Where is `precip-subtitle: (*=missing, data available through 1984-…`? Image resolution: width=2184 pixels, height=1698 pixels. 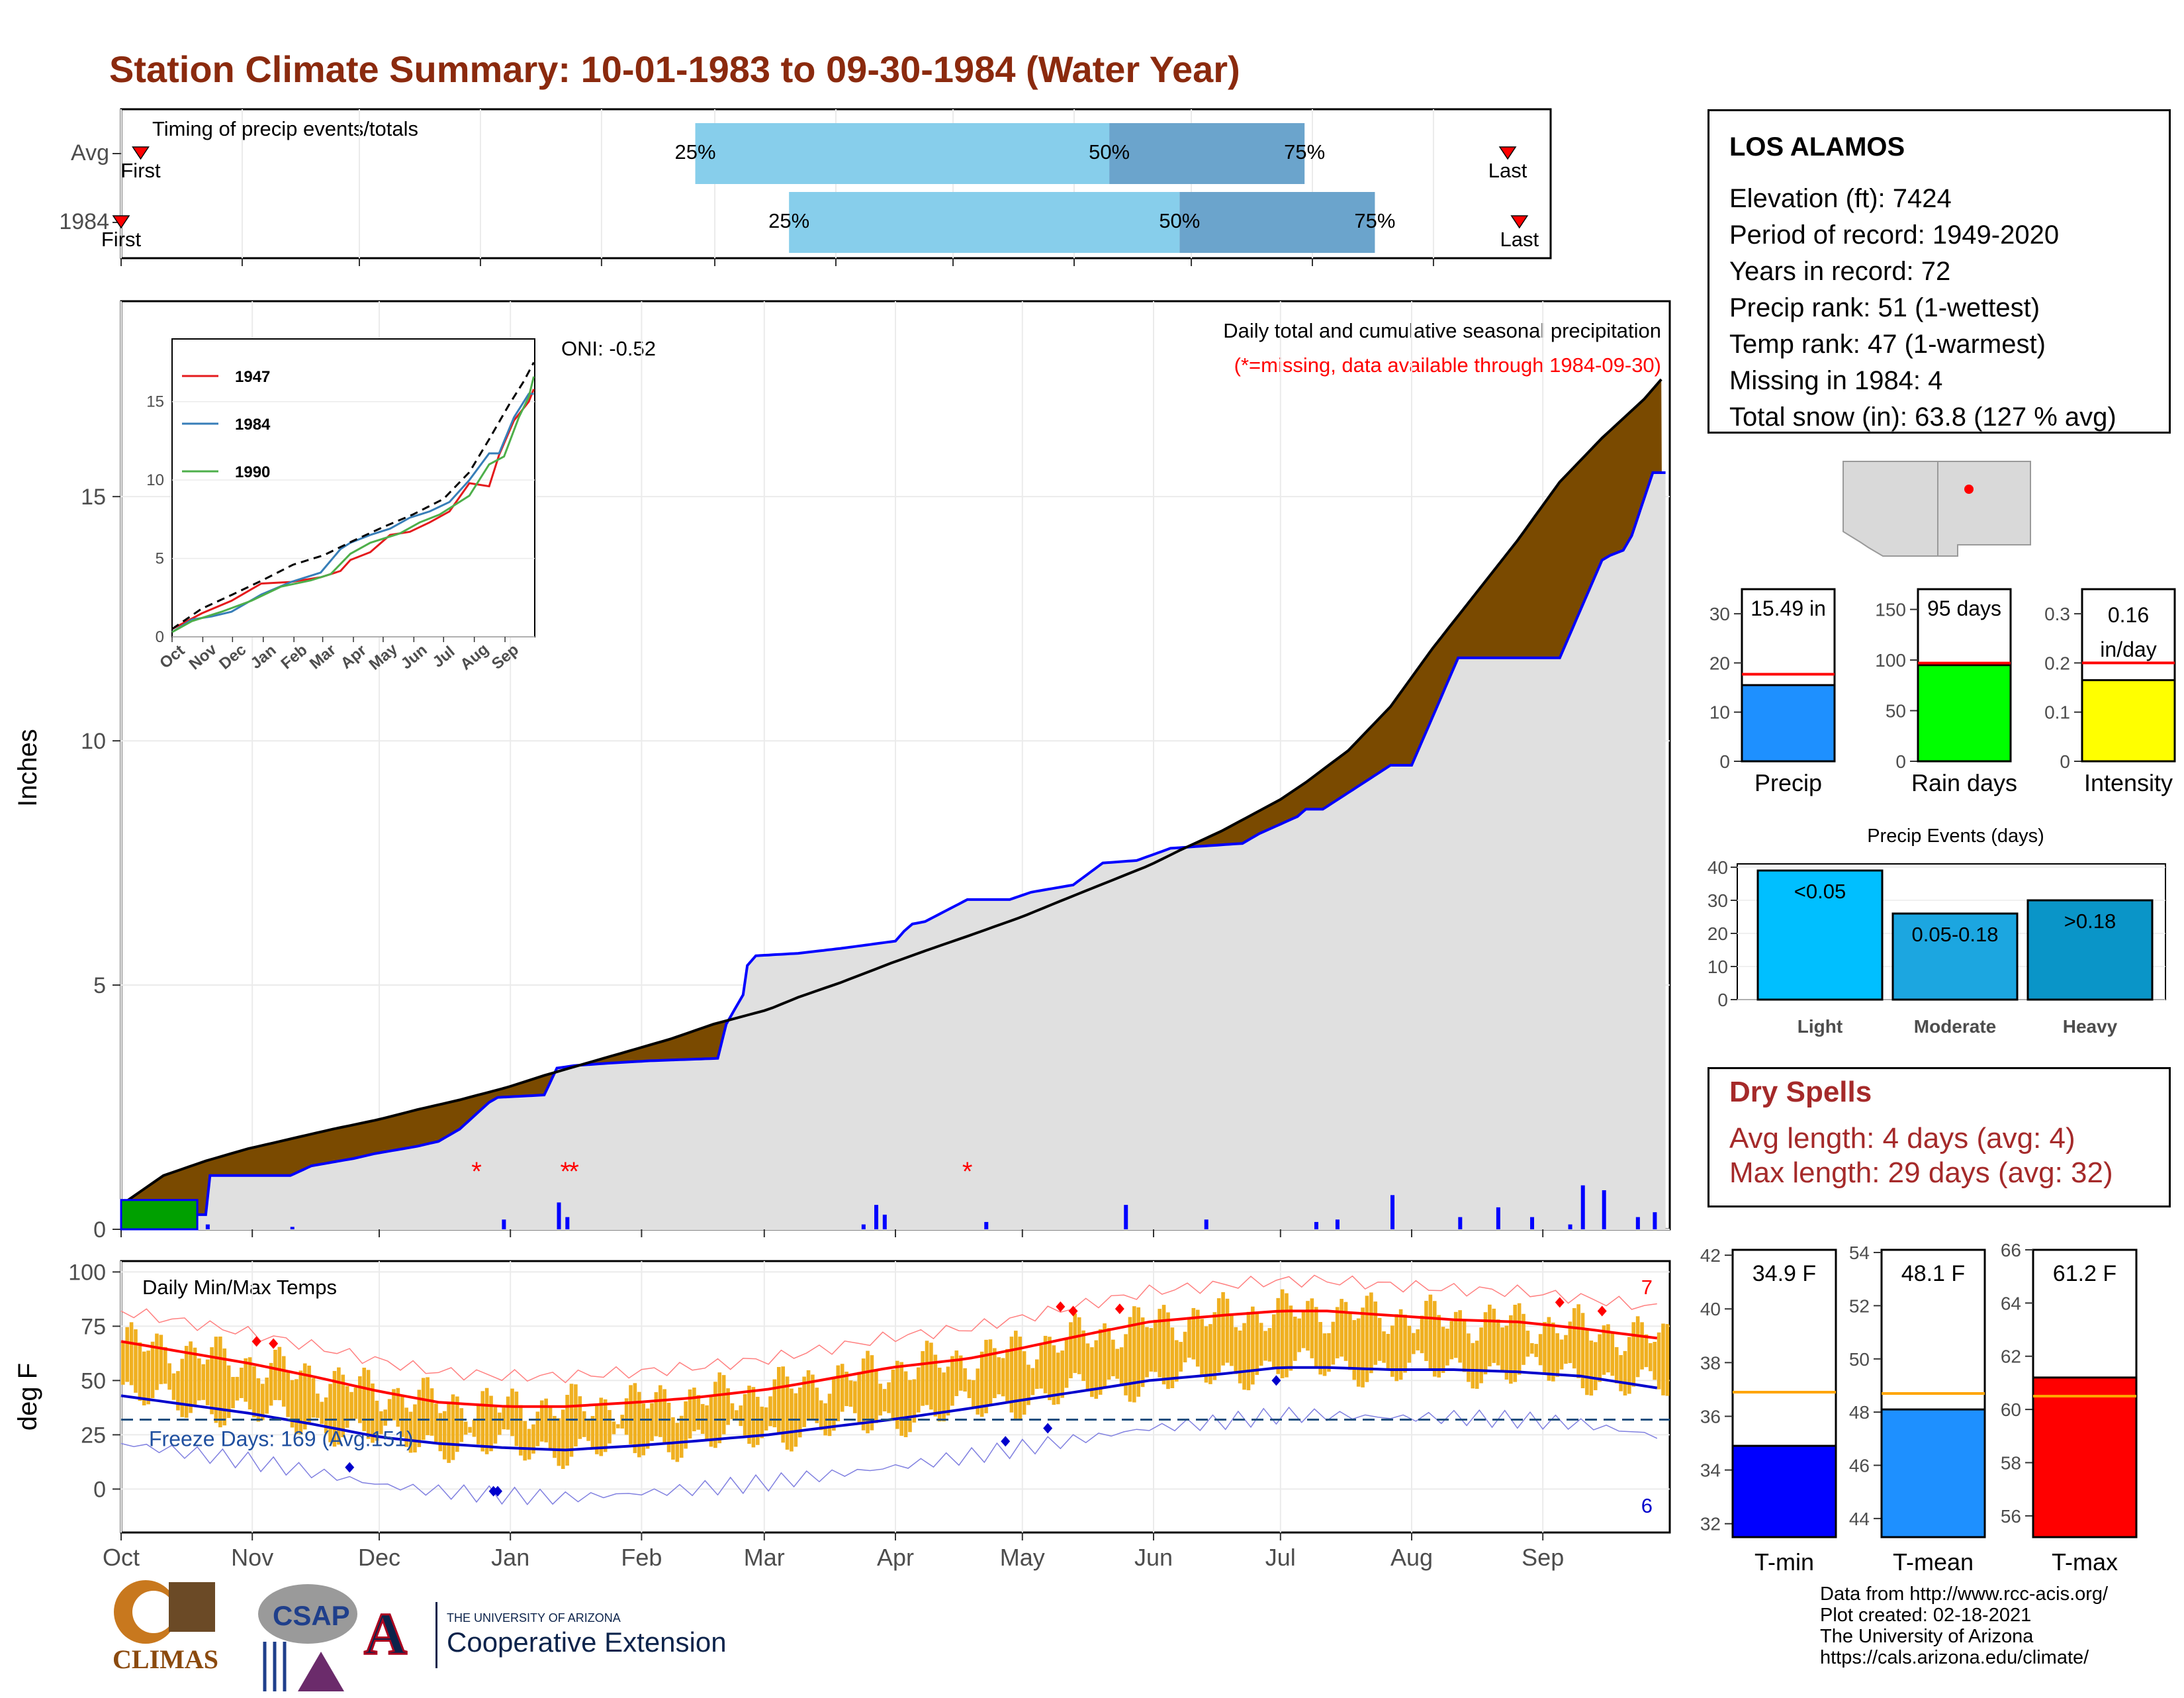 precip-subtitle: (*=missing, data available through 1984-… is located at coordinates (1447, 365).